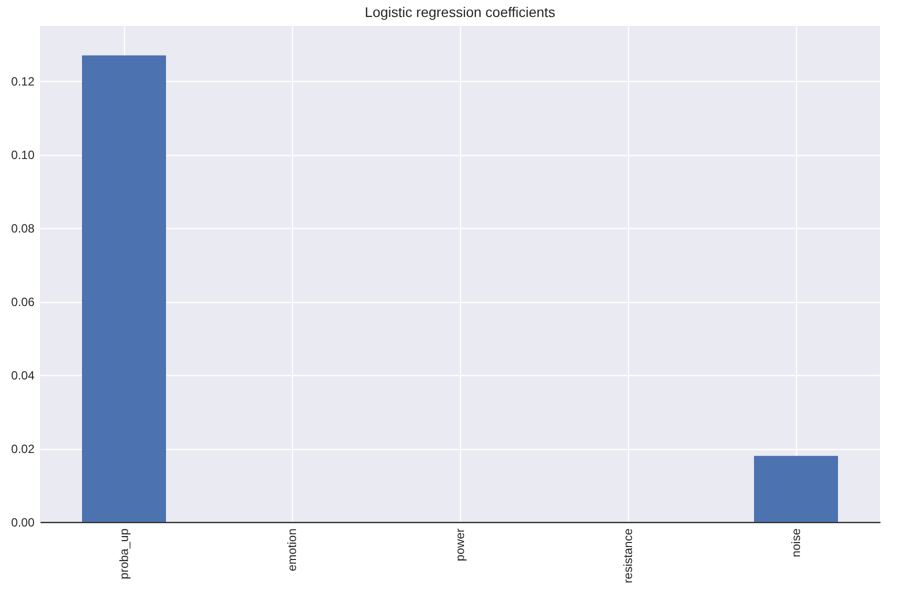 This screenshot has width=901, height=613. Describe the element at coordinates (23, 302) in the screenshot. I see `y-tick-label: 0.06` at that location.